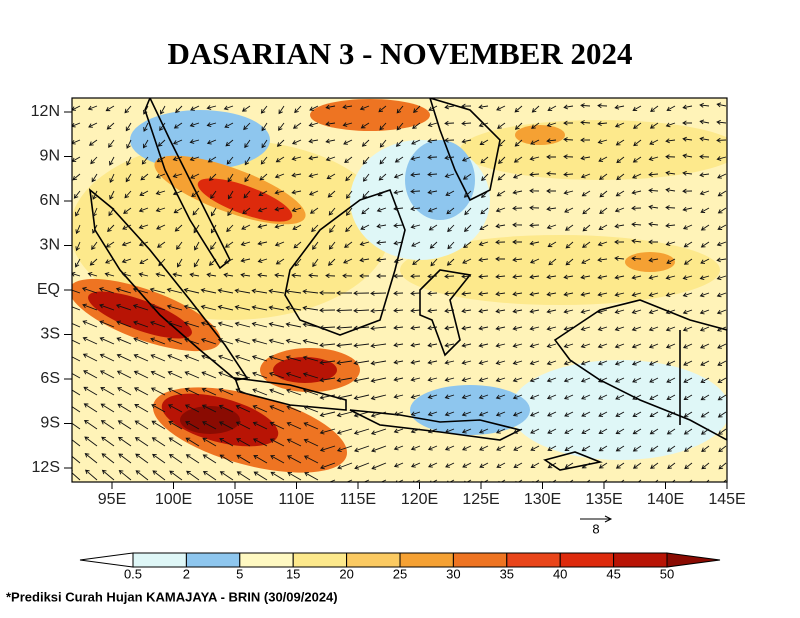 The image size is (800, 618). I want to click on lon-label: 100E, so click(173, 499).